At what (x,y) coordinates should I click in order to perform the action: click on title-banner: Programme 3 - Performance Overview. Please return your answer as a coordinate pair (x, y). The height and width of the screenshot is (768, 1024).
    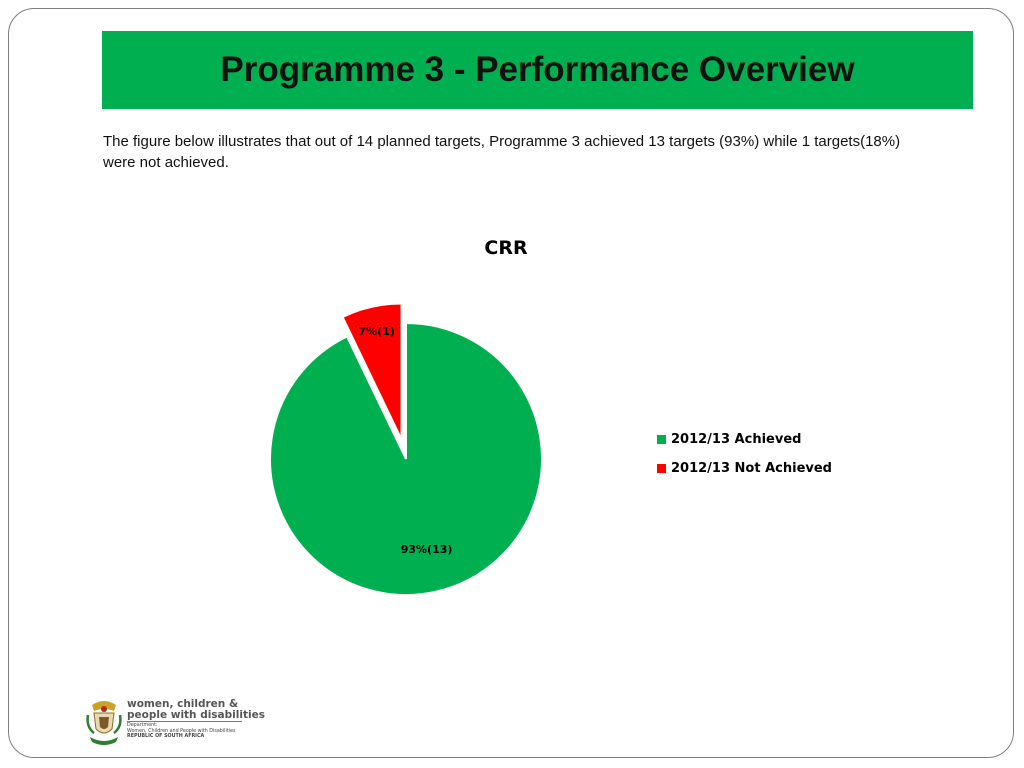
    Looking at the image, I should click on (537, 70).